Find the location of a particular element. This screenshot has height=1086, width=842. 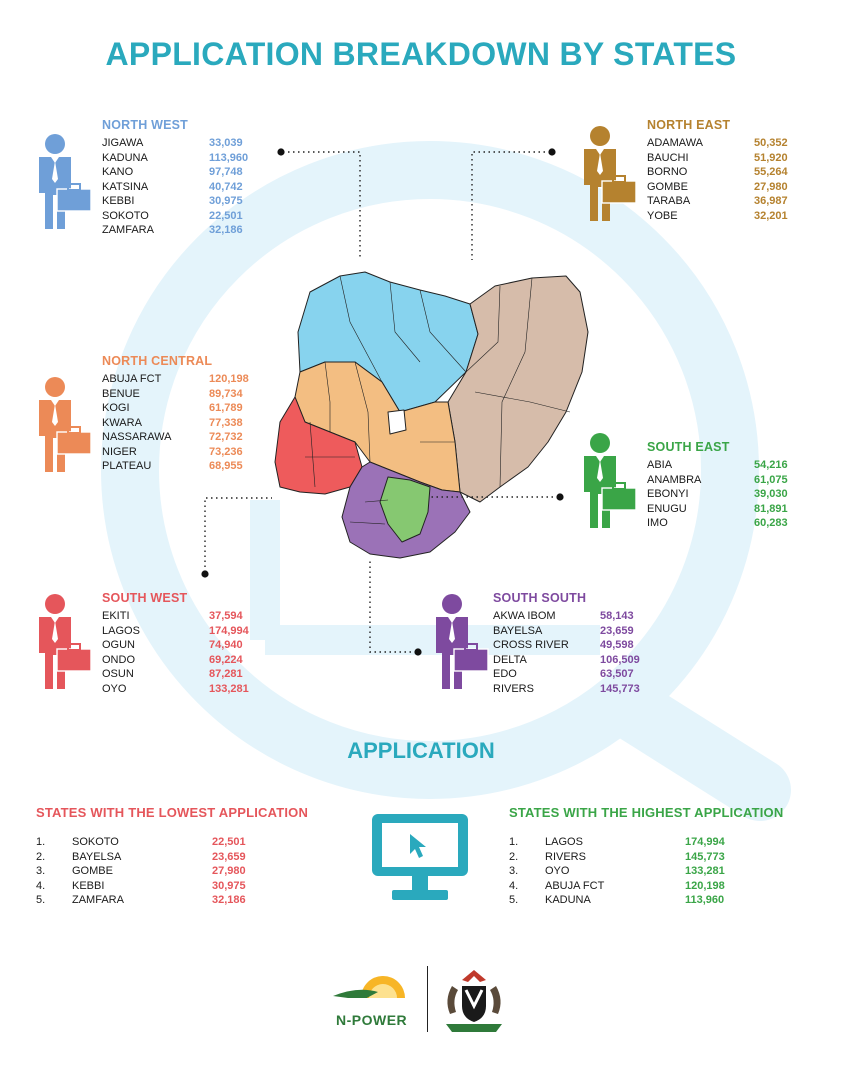

rank-value: 30,975 is located at coordinates (229, 885).